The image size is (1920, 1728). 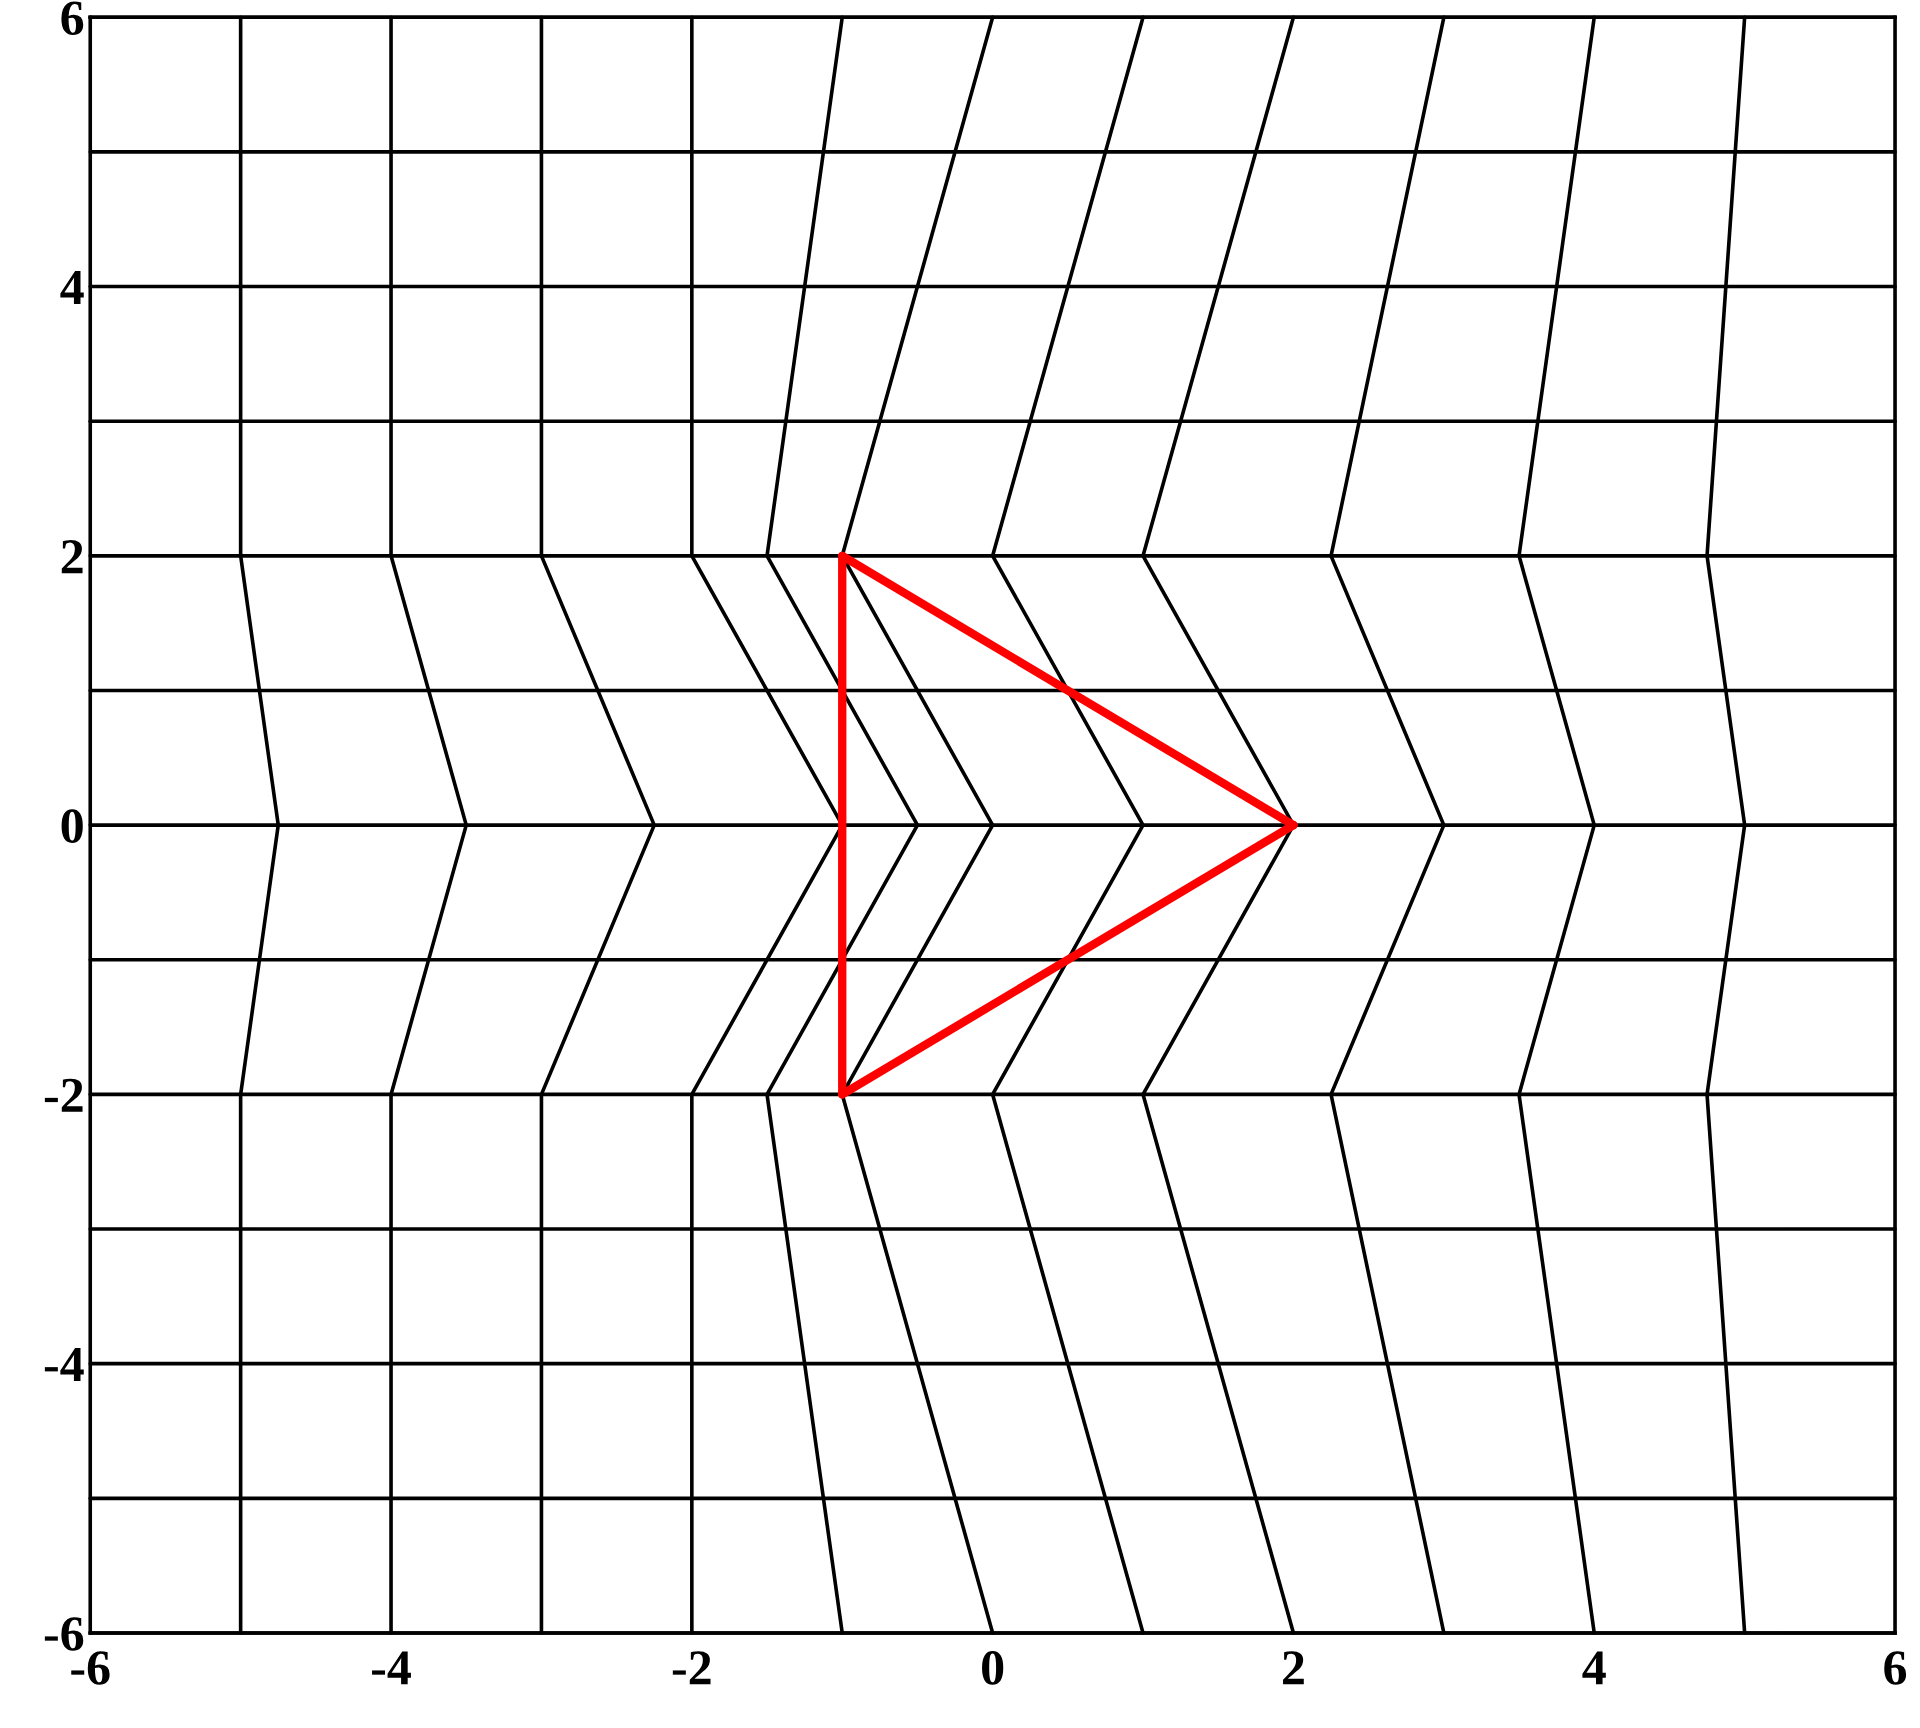 What do you see at coordinates (64, 1365) in the screenshot?
I see `y-tick-label: -4` at bounding box center [64, 1365].